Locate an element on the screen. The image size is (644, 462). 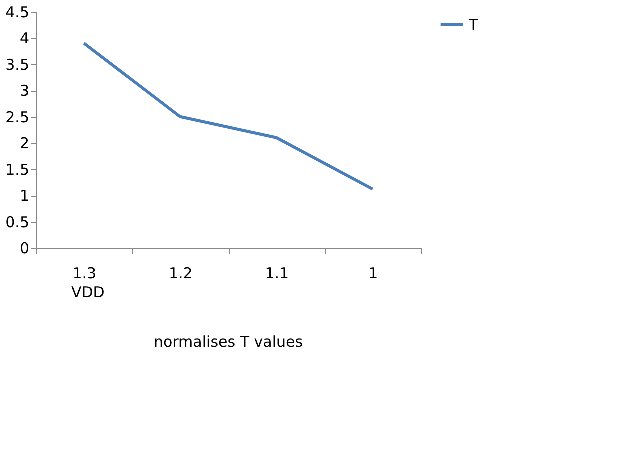
x-tick-label: 1 is located at coordinates (373, 273).